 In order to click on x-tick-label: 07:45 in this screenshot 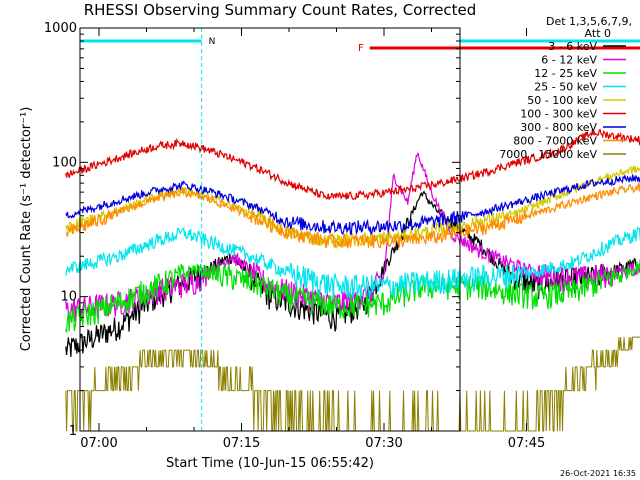, I will do `click(526, 443)`.